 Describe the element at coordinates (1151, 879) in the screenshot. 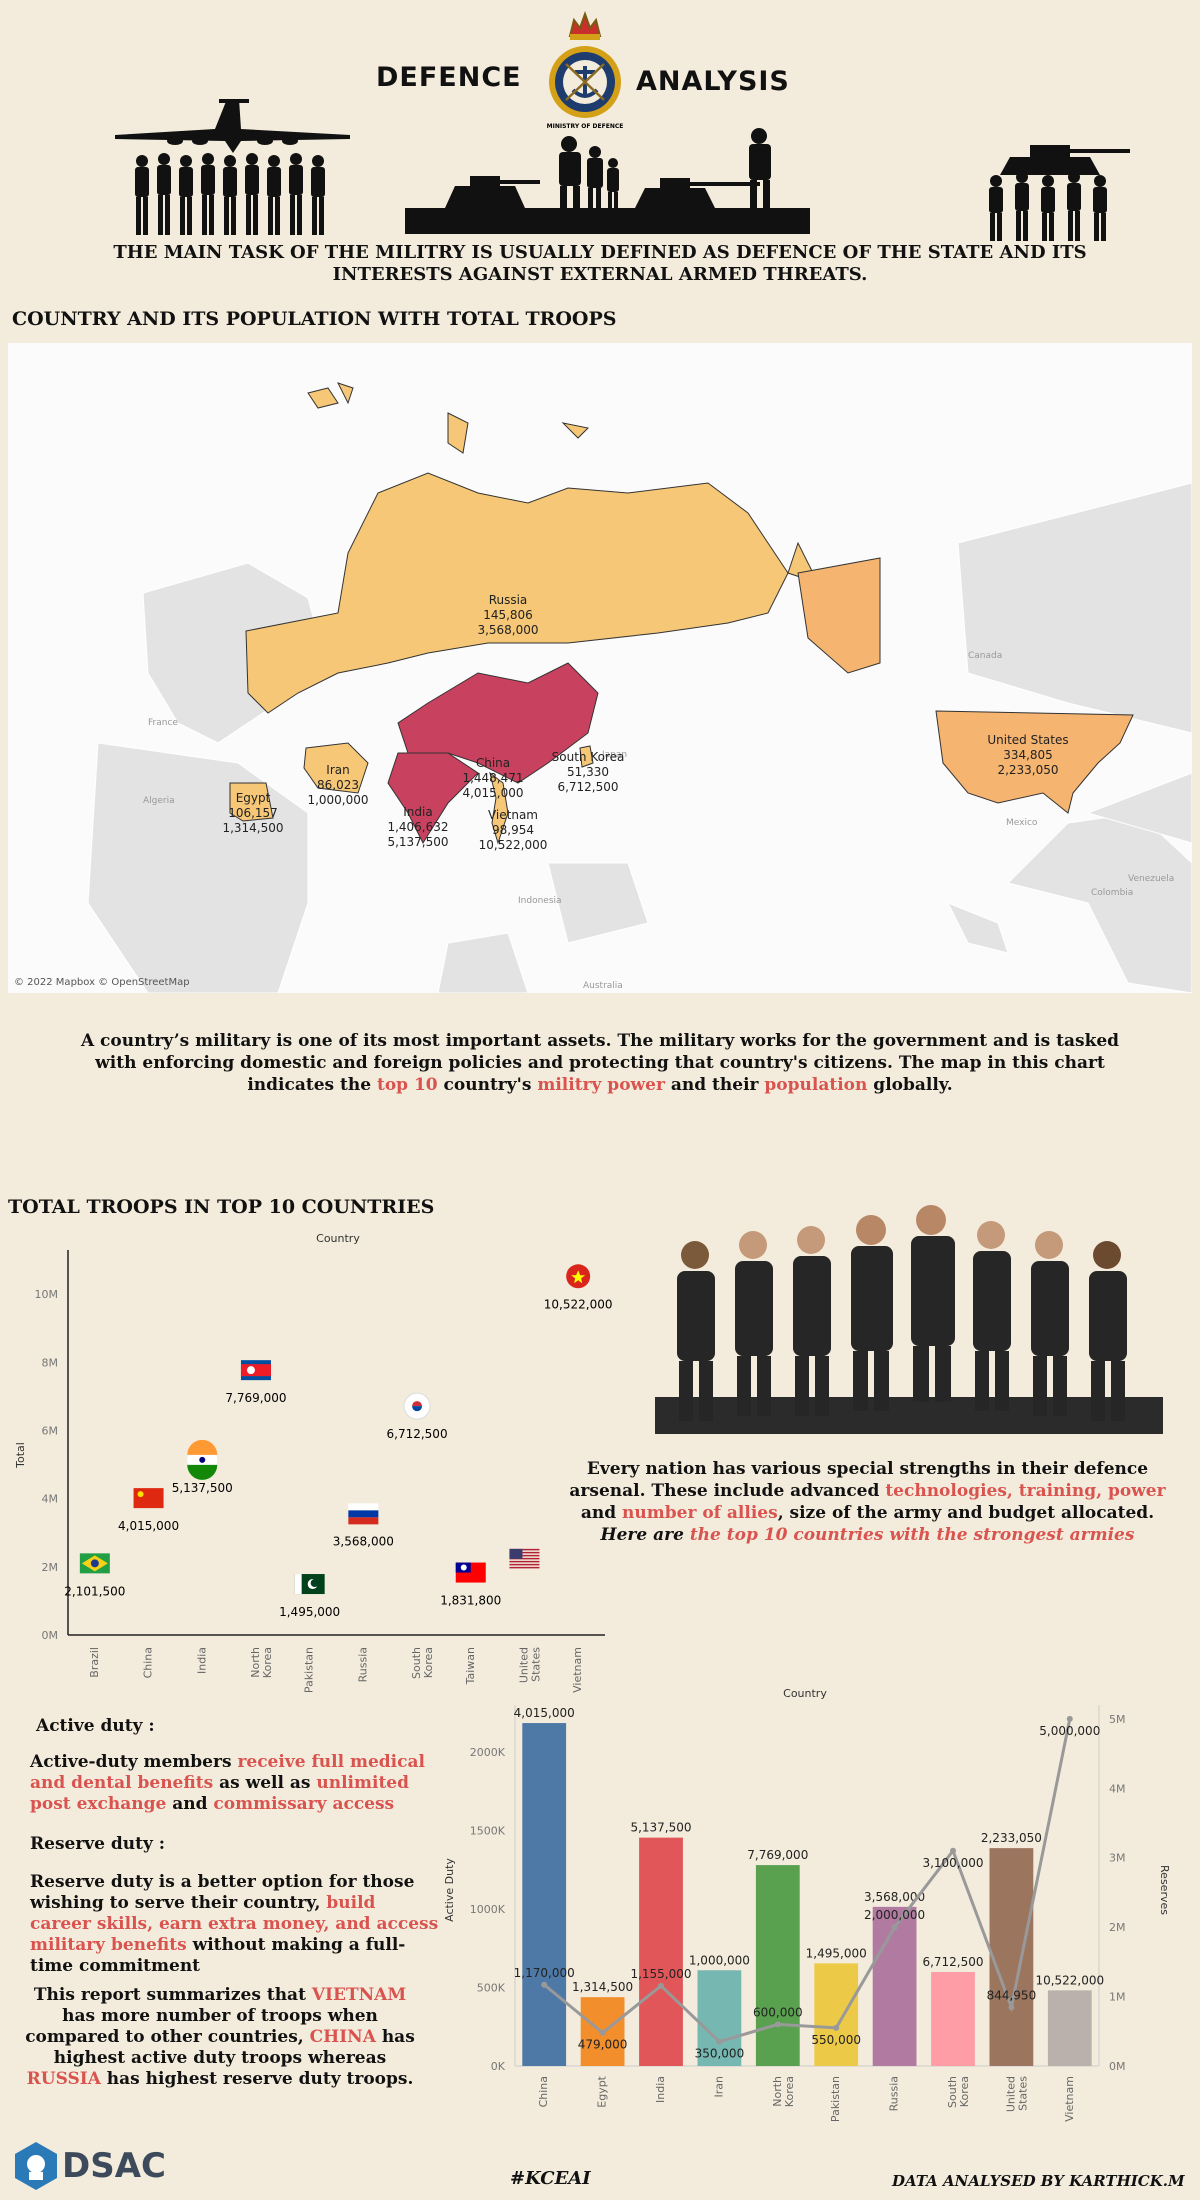

I see `label-venezuela: Venezuela` at that location.